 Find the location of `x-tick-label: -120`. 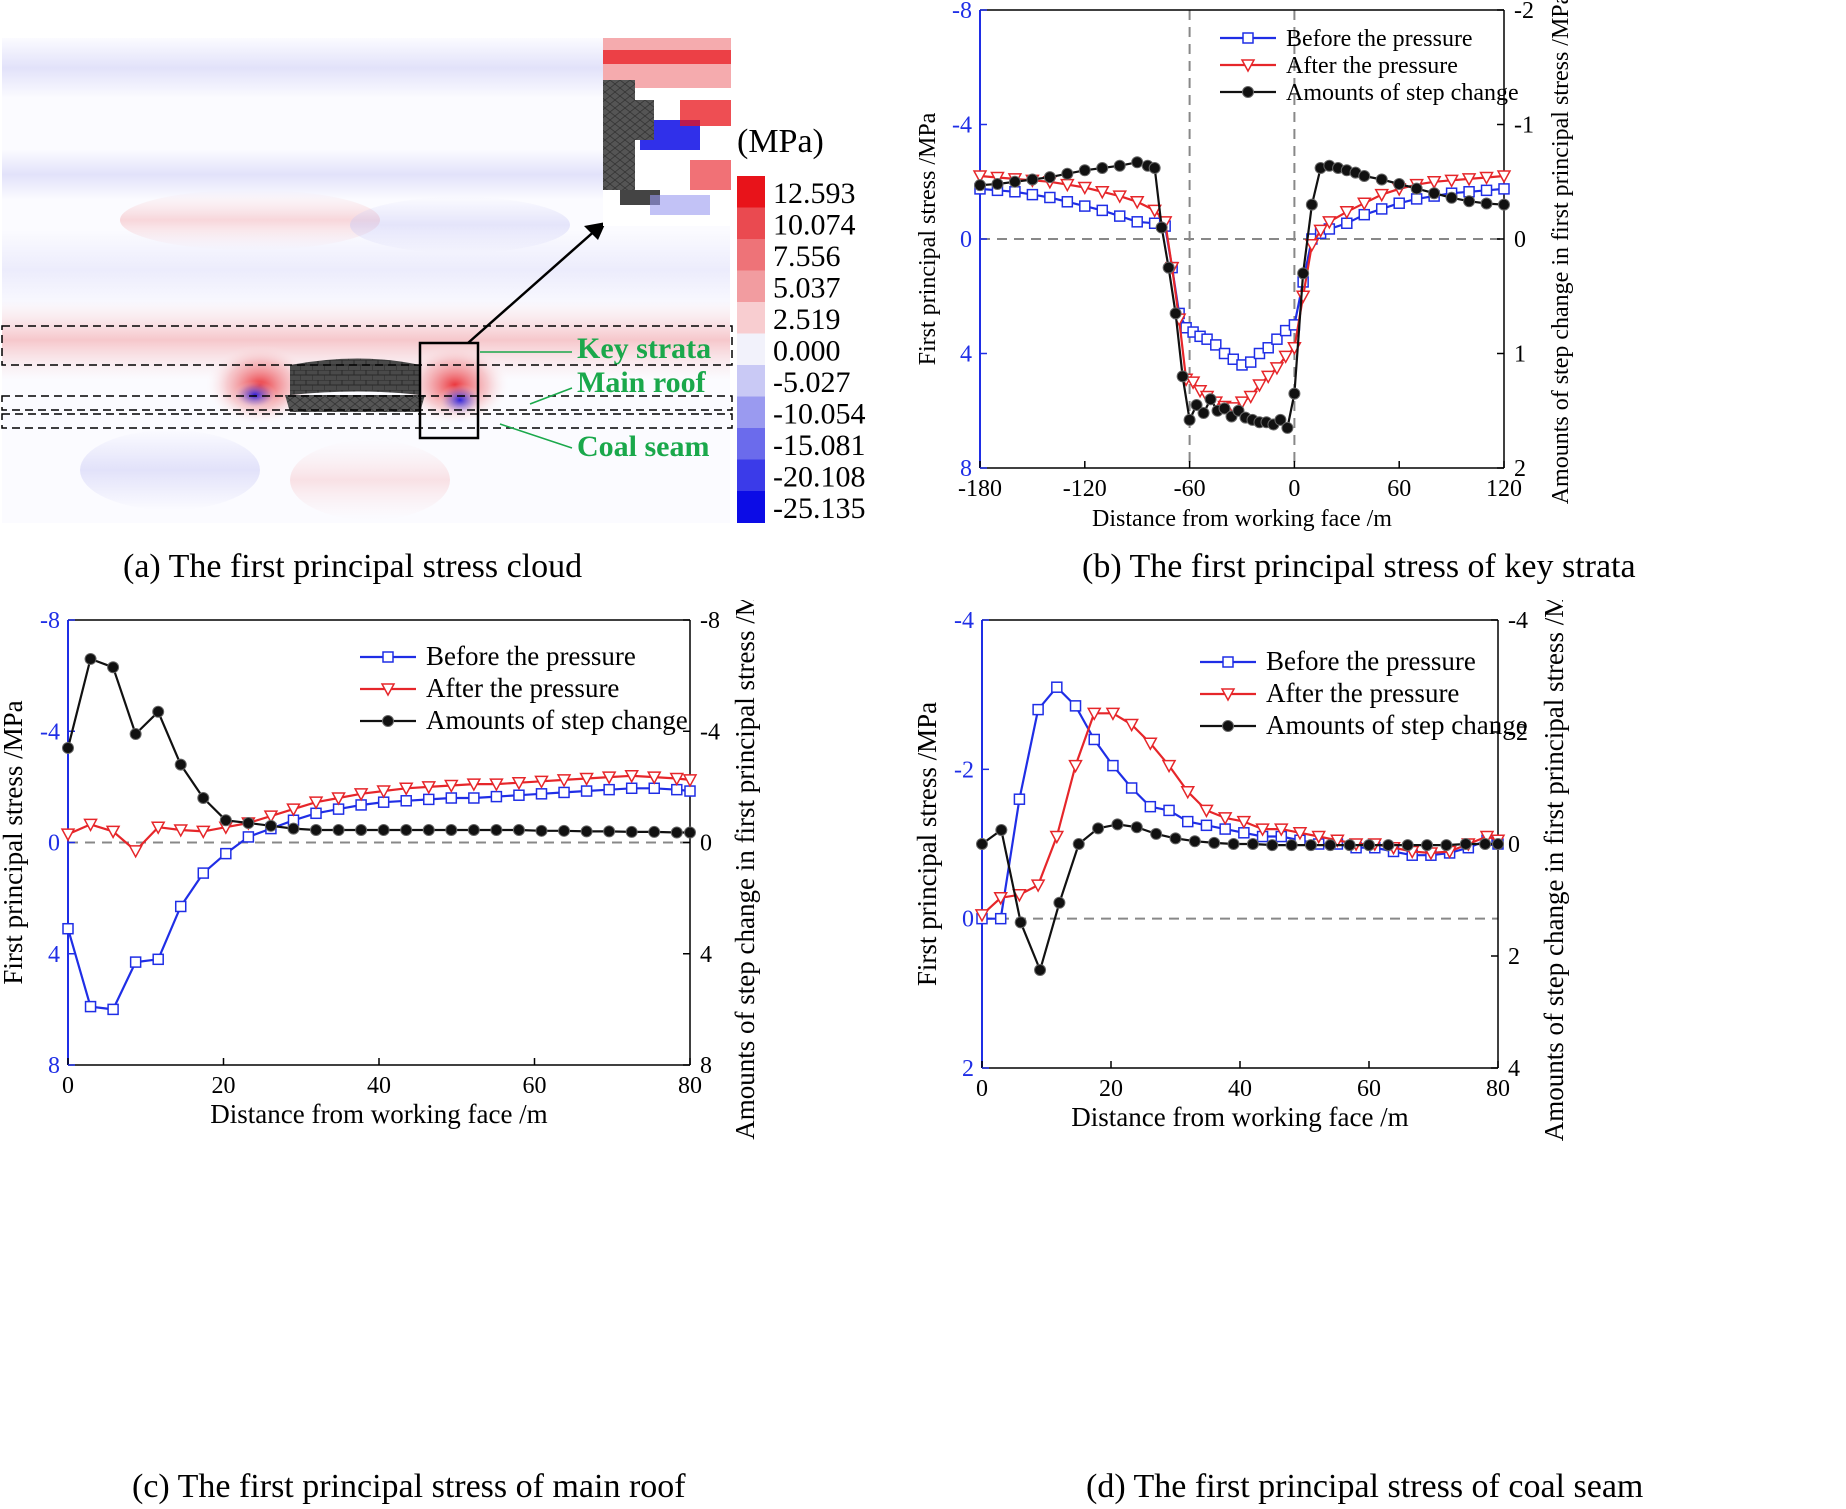

x-tick-label: -120 is located at coordinates (1085, 489).